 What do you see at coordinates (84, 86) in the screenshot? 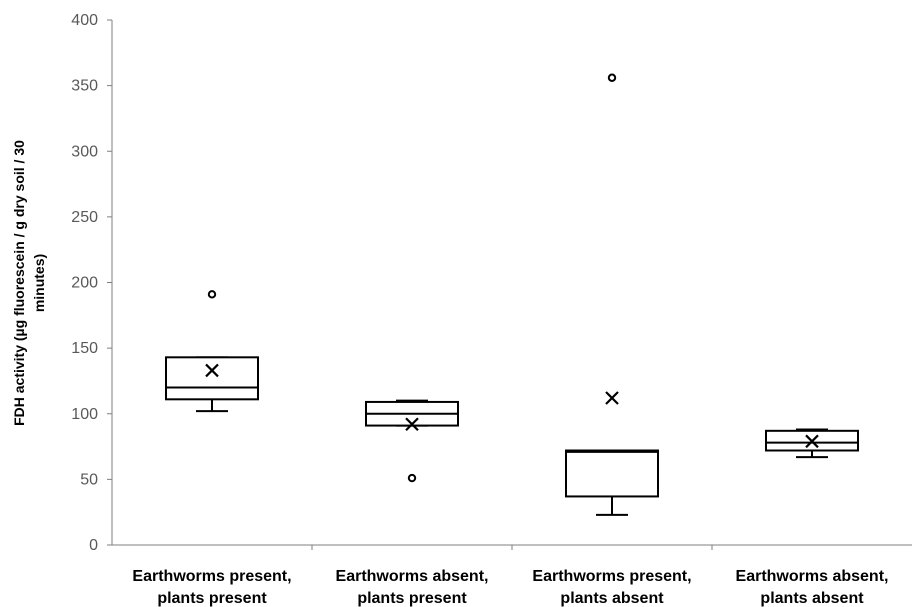
I see `y-tick-label: 350` at bounding box center [84, 86].